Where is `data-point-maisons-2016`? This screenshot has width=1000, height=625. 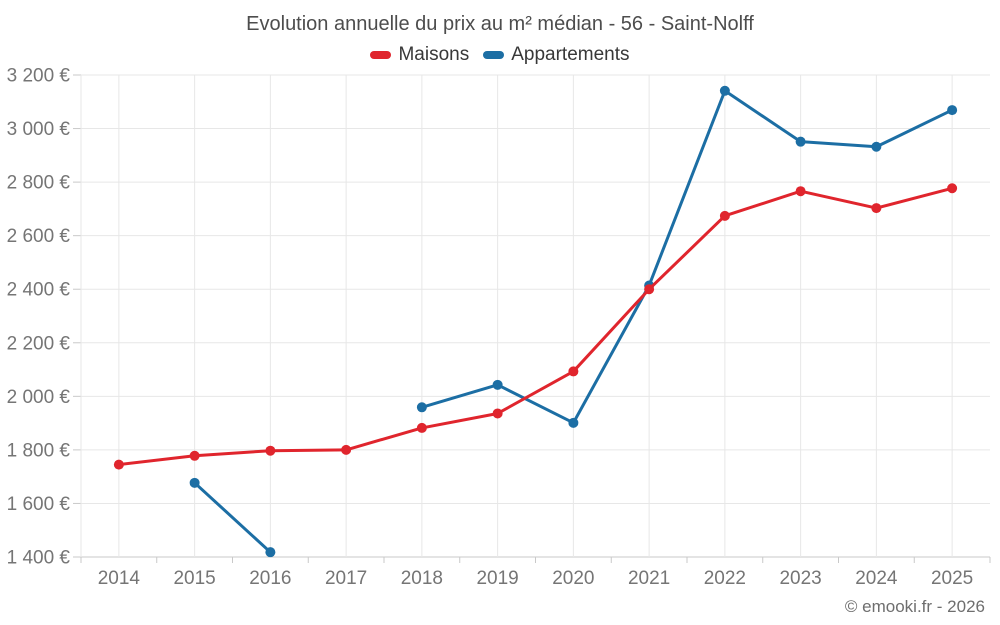 data-point-maisons-2016 is located at coordinates (270, 450).